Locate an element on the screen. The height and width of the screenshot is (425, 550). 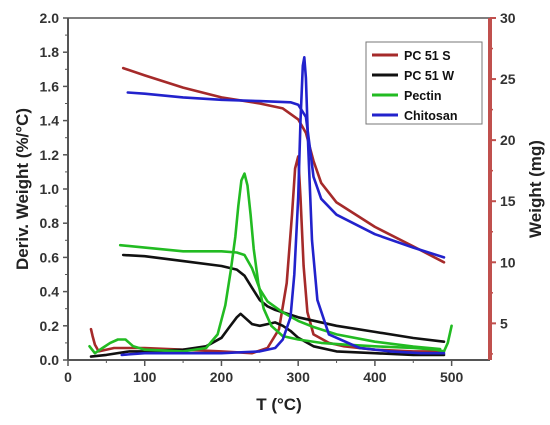
legend-label: PC 51 W is located at coordinates (429, 76).